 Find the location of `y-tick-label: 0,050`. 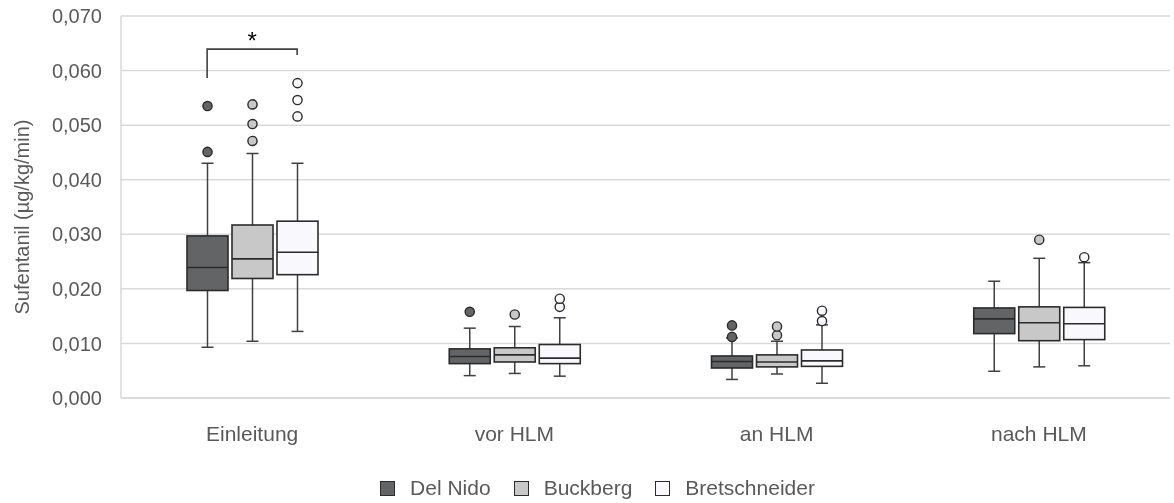

y-tick-label: 0,050 is located at coordinates (76, 125).